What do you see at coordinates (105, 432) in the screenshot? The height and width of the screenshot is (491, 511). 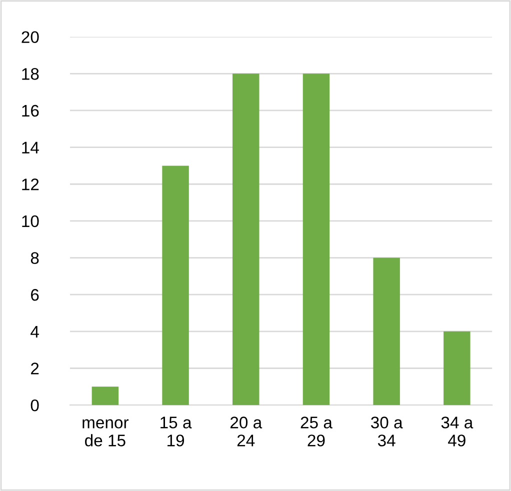 I see `x-tick-label: menor de 15` at bounding box center [105, 432].